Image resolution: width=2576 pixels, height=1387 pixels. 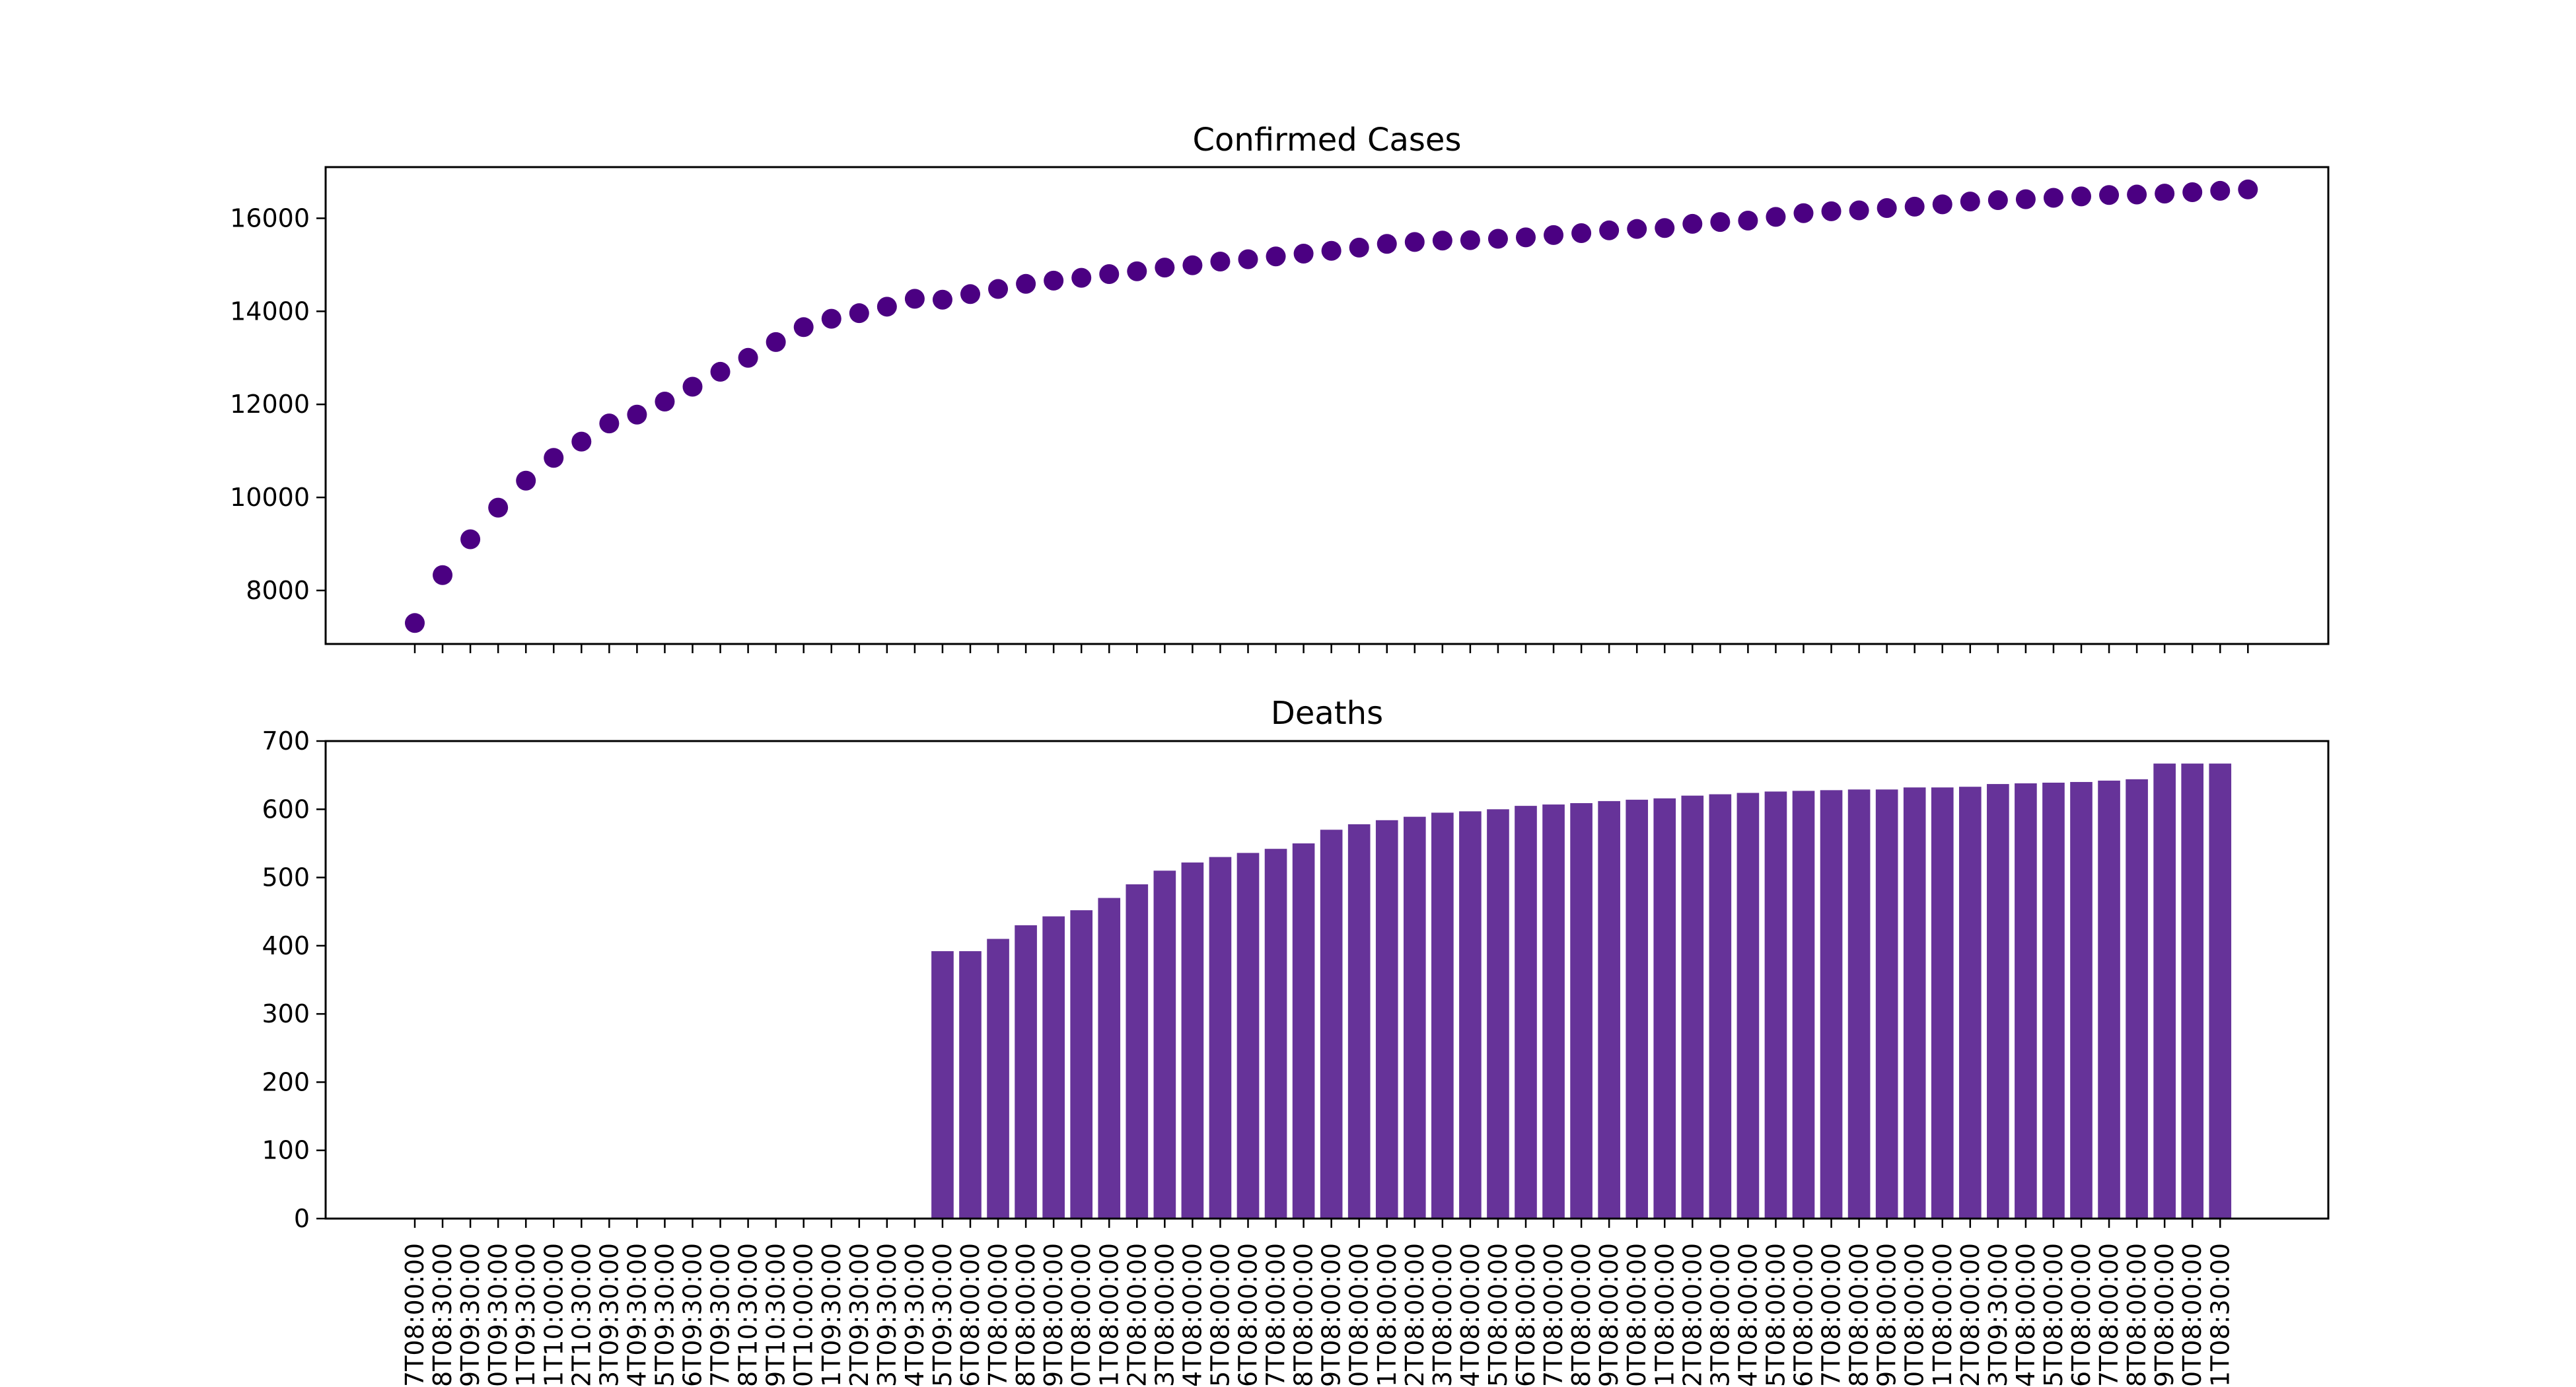 I want to click on deaths-x-tick-label: 3T08:00:00, so click(x=1164, y=1315).